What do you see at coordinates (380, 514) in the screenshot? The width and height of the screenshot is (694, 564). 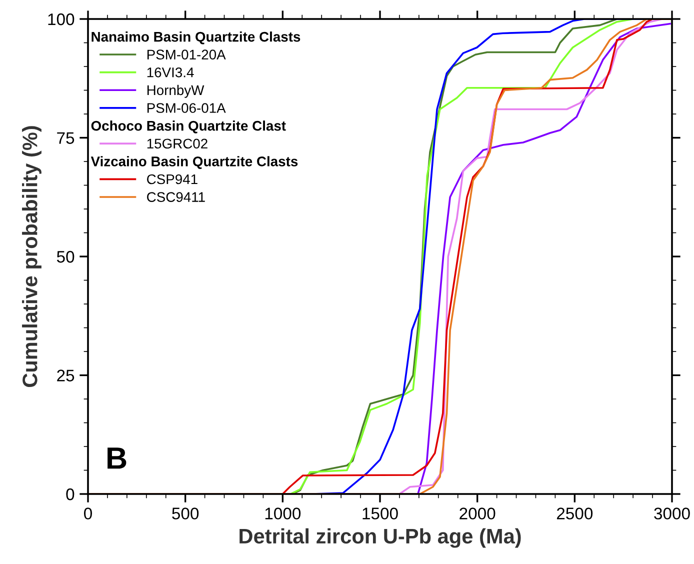 I see `x-tick-label: 1500` at bounding box center [380, 514].